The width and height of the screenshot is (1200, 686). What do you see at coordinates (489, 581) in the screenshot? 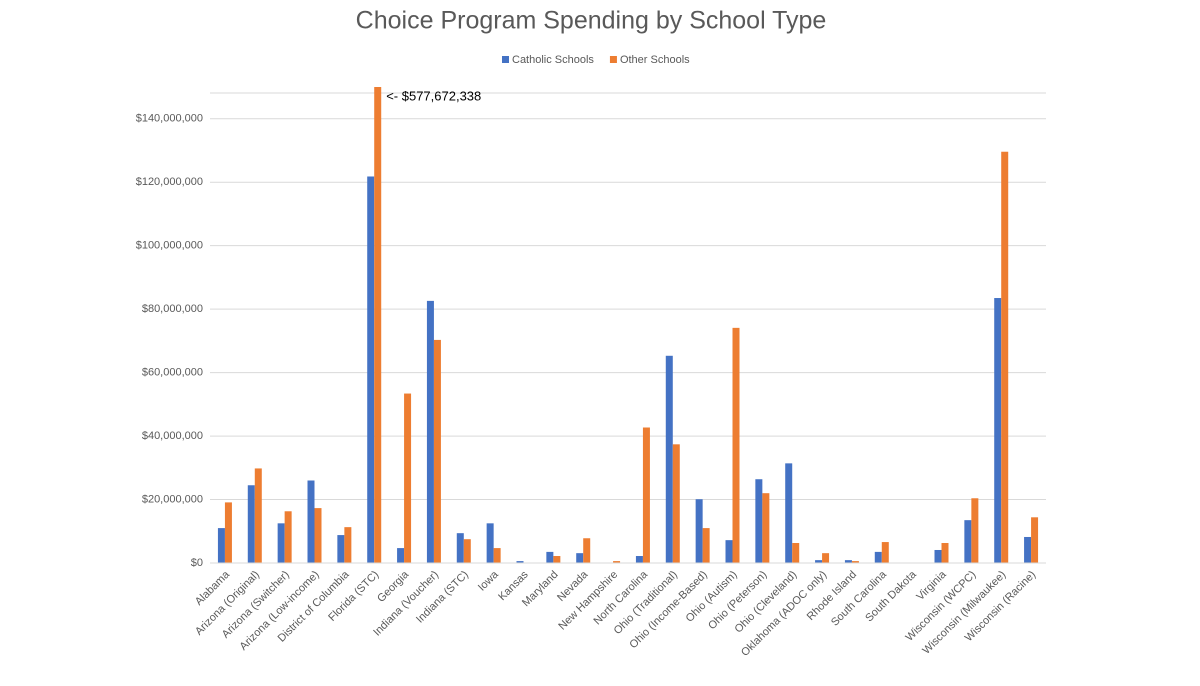
I see `x-tick-label: Iowa` at bounding box center [489, 581].